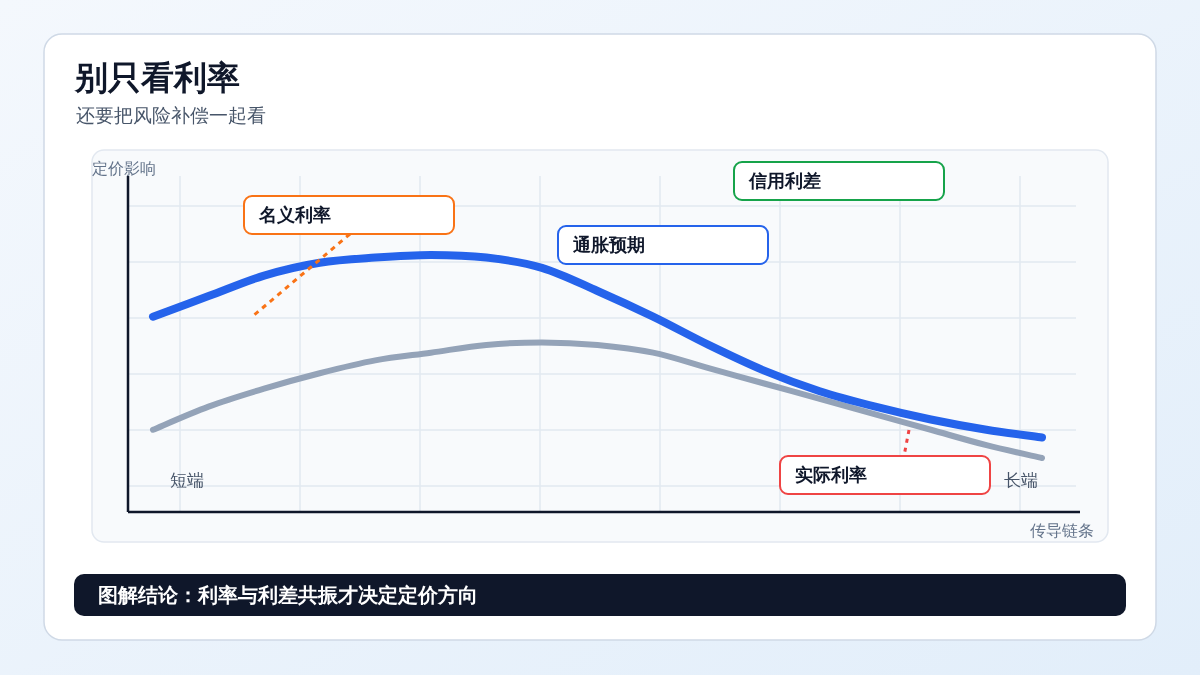 The width and height of the screenshot is (1200, 675). What do you see at coordinates (609, 244) in the screenshot?
I see `annotation: 通胀预期` at bounding box center [609, 244].